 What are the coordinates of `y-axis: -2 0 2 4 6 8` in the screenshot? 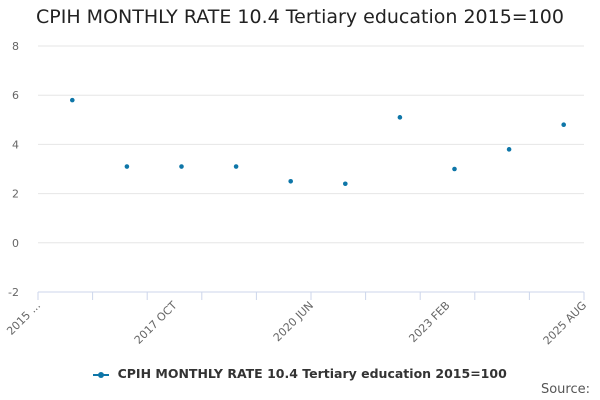 It's located at (13, 169).